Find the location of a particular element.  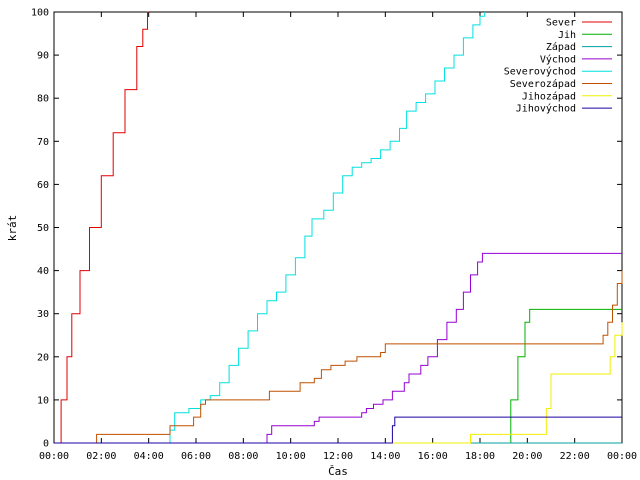

legend-label: Sever is located at coordinates (561, 23).